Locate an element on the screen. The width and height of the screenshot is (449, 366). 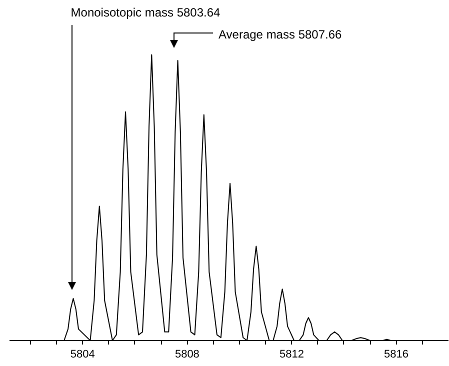
x-tick-label: 5812 is located at coordinates (291, 354).